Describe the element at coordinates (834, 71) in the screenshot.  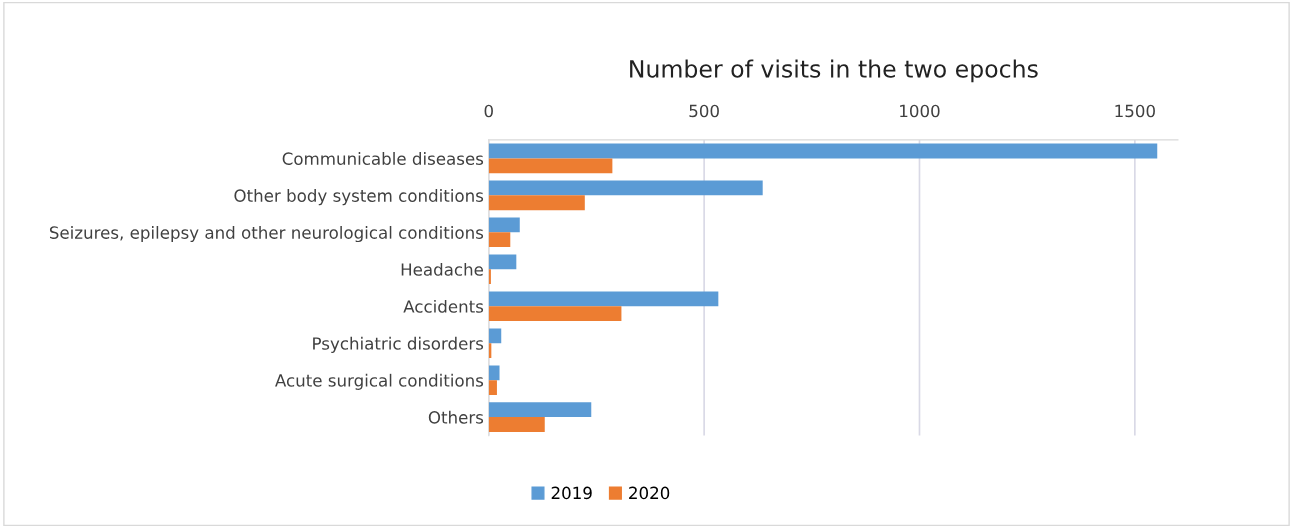
I see `chart-title: Number of visits in the two epochs` at that location.